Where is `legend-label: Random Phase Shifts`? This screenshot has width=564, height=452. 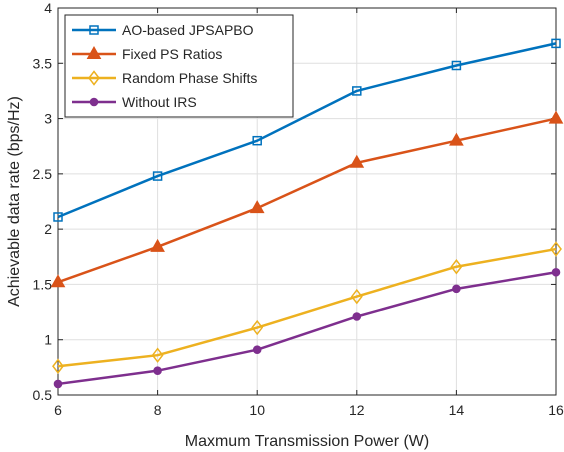
legend-label: Random Phase Shifts is located at coordinates (189, 78).